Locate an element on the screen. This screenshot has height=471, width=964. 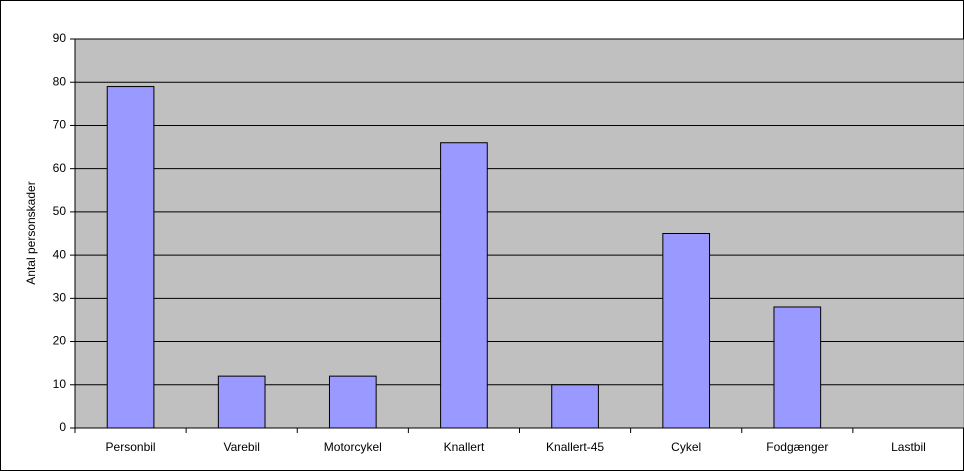
y-tick-label: 20 is located at coordinates (60, 341).